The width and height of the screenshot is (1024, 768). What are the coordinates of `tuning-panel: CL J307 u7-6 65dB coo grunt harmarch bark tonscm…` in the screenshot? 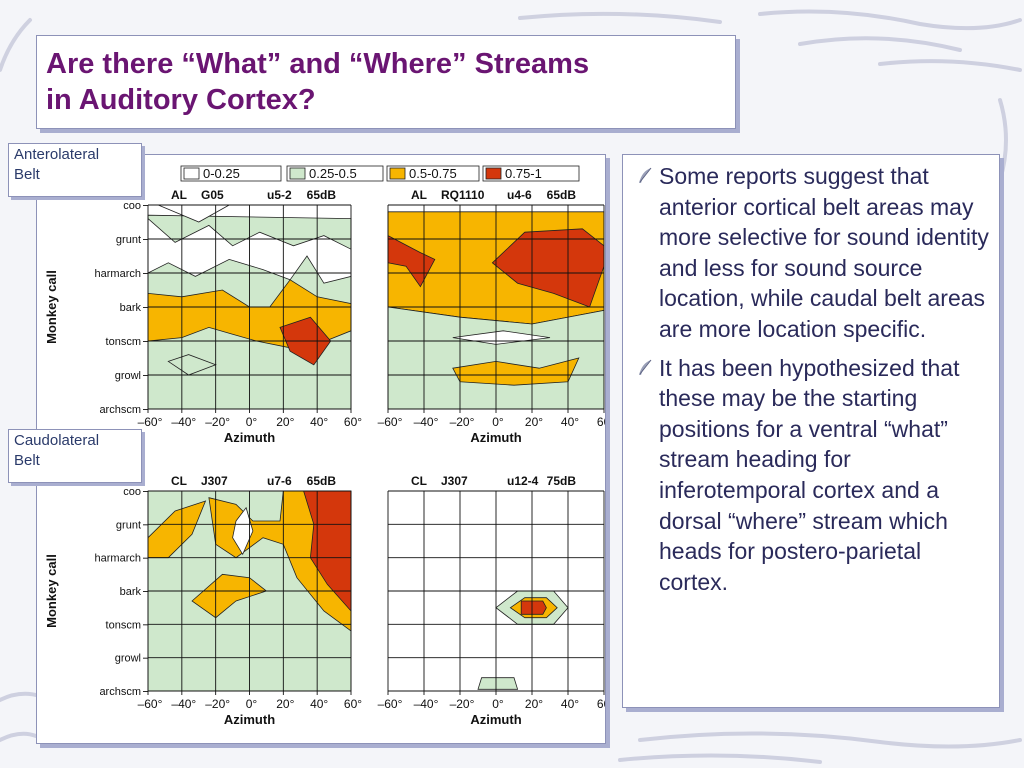 It's located at (203, 600).